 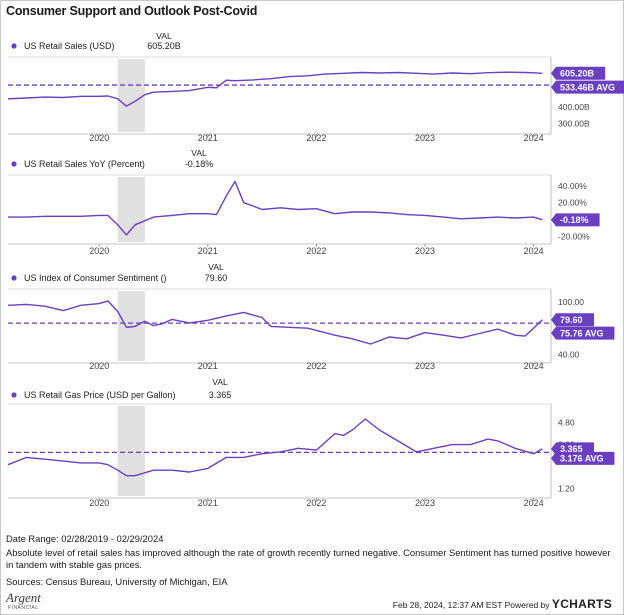 I want to click on average-badge-label: 3.176 AVG, so click(x=582, y=459).